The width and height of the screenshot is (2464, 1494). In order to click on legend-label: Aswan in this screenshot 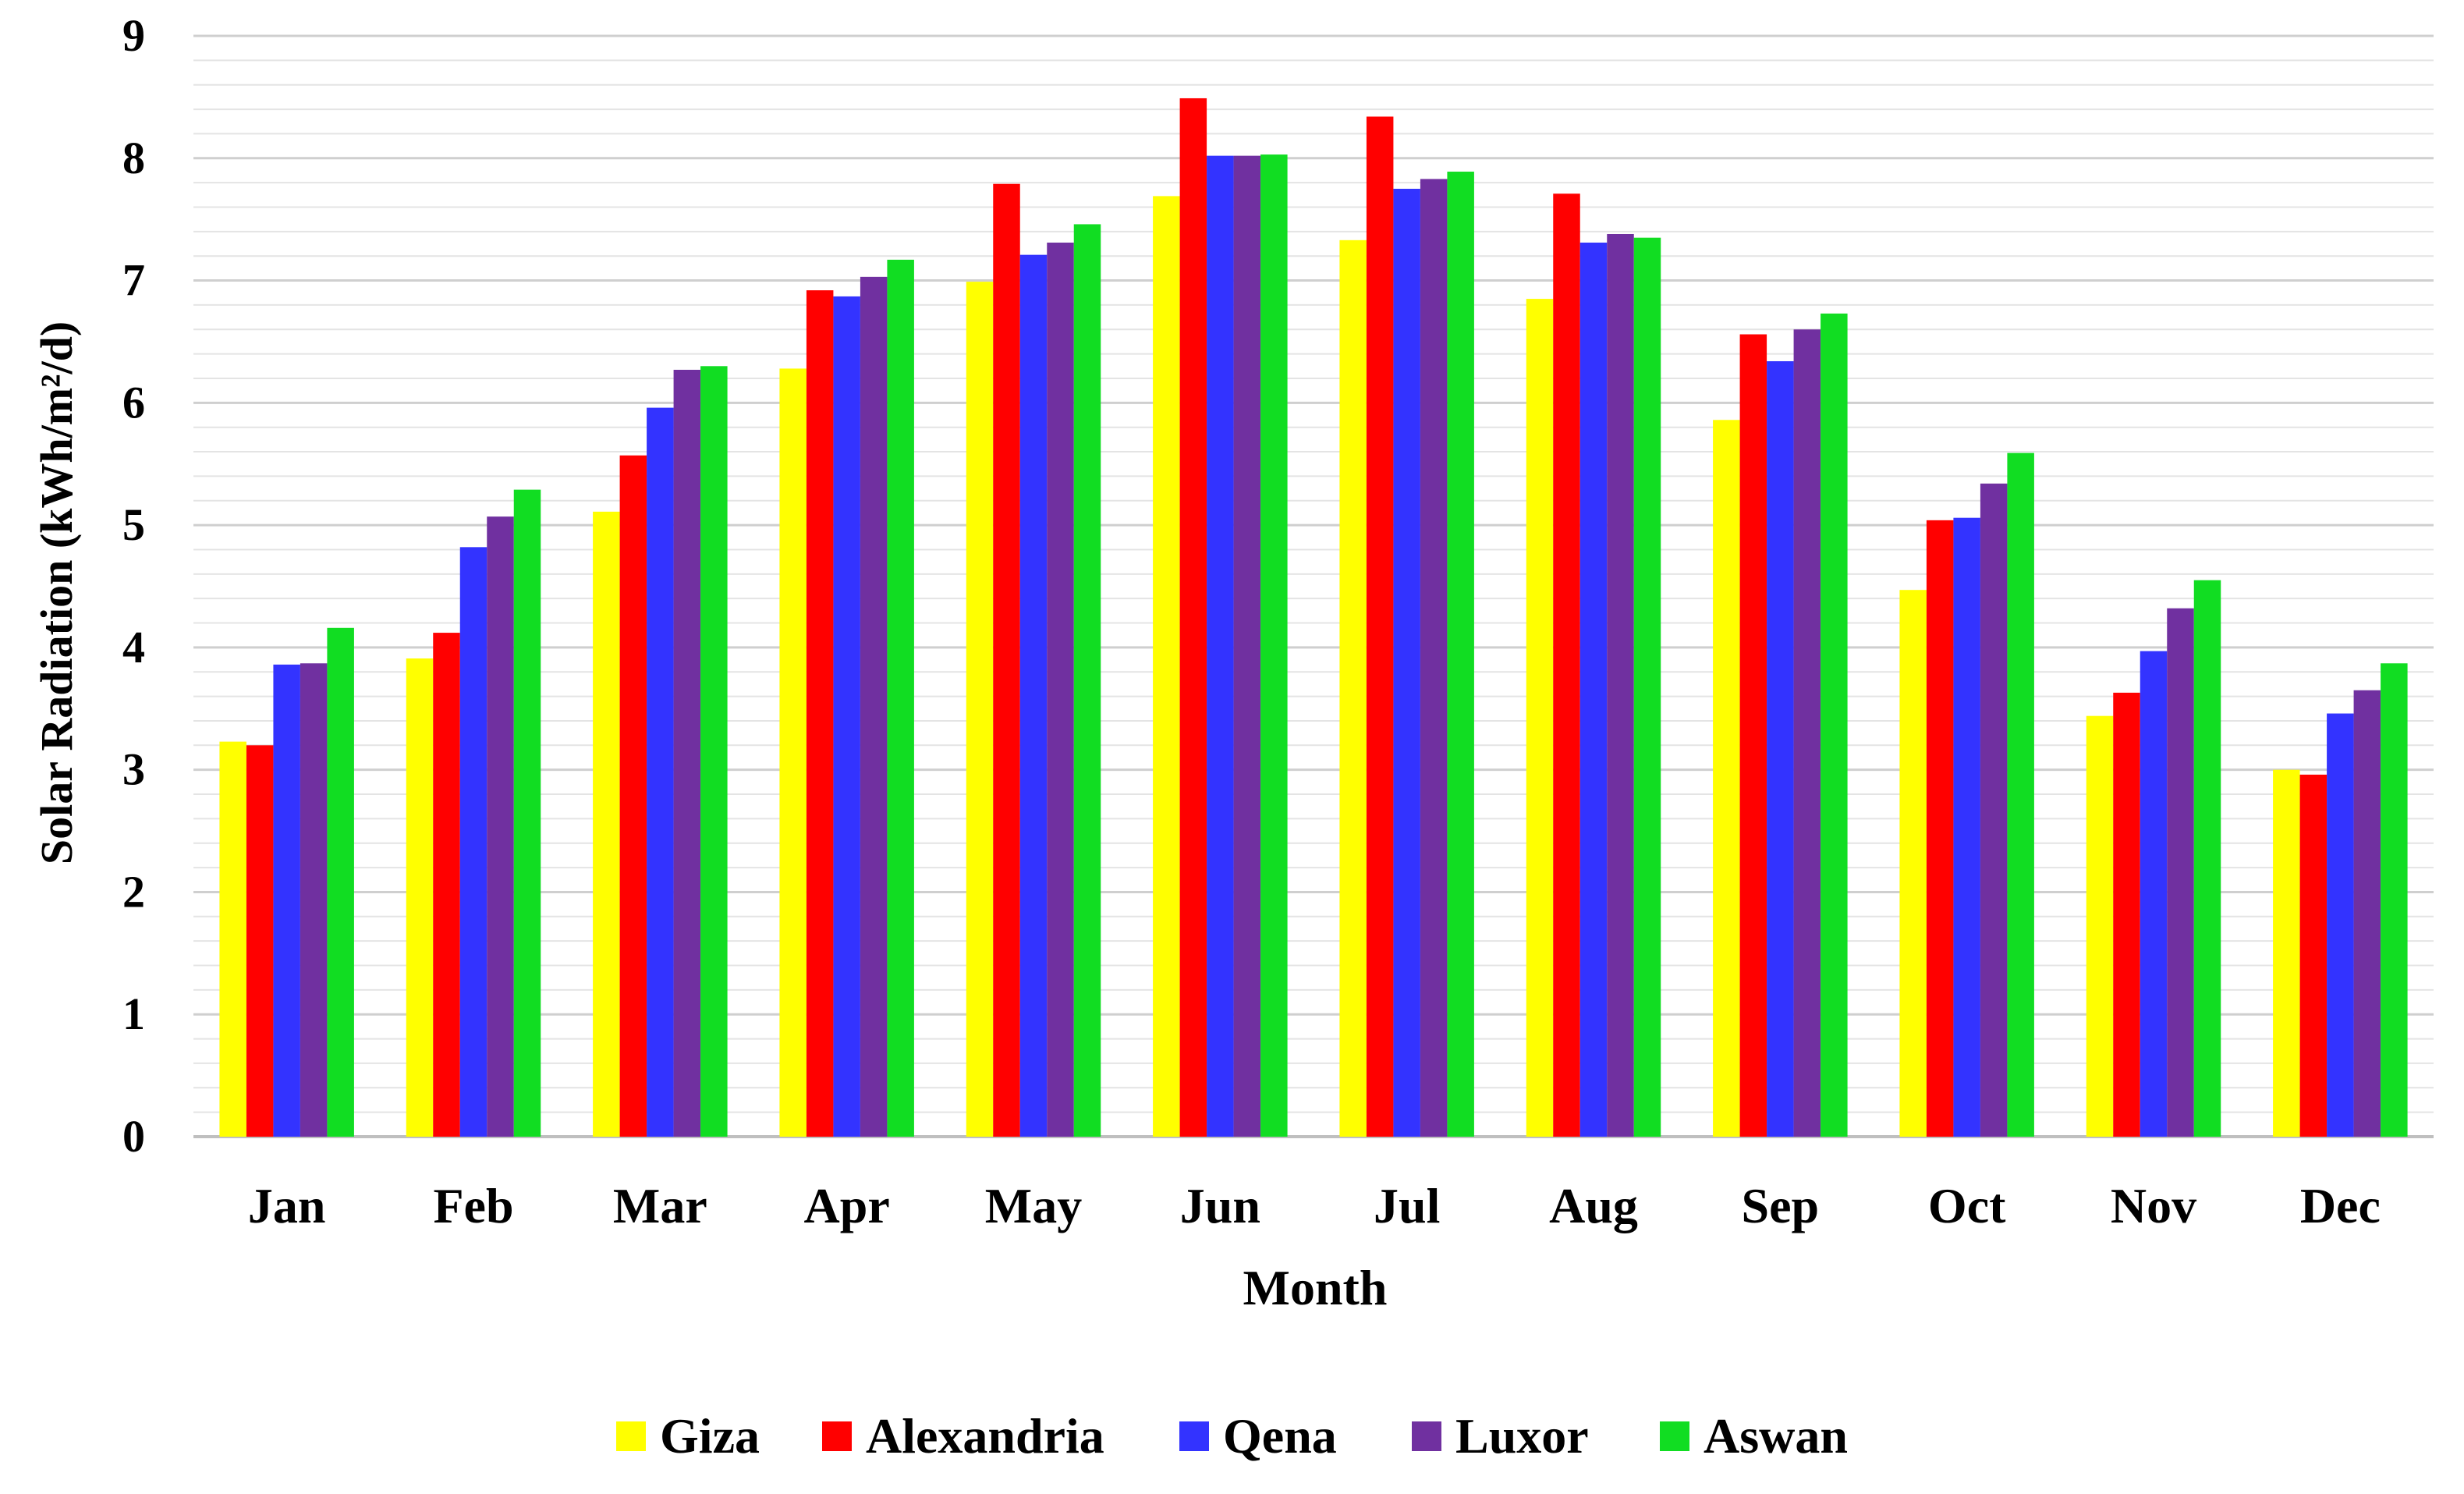, I will do `click(1776, 1436)`.